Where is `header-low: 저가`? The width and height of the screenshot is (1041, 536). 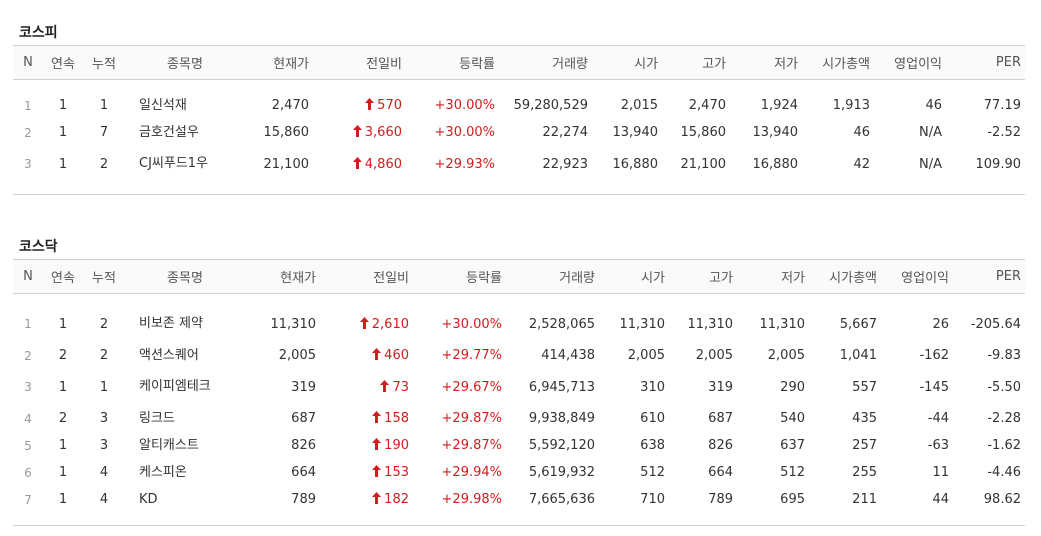
header-low: 저가 is located at coordinates (773, 276).